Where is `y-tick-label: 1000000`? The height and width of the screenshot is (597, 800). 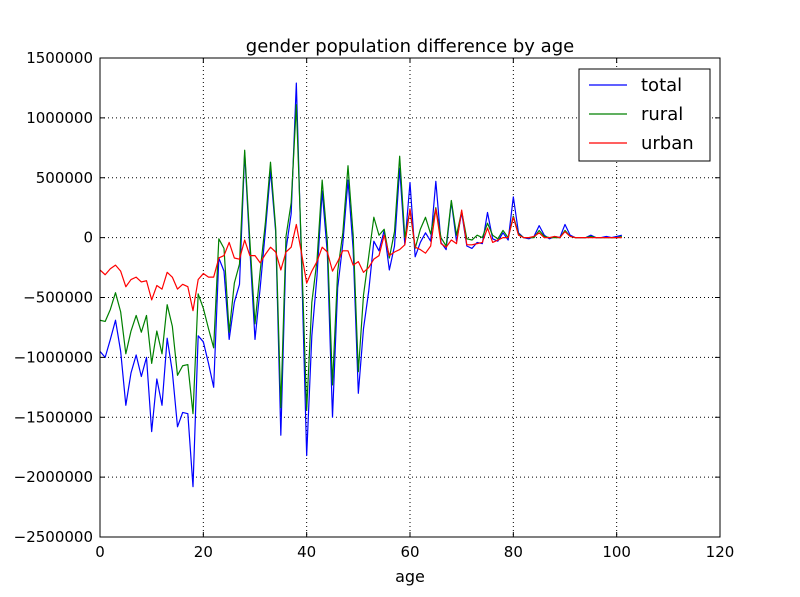 y-tick-label: 1000000 is located at coordinates (59, 118).